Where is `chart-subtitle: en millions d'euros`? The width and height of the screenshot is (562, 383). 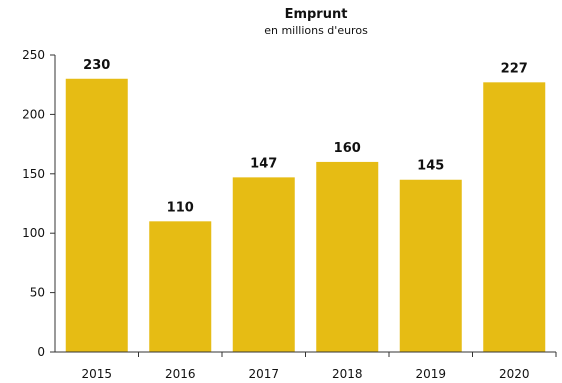 chart-subtitle: en millions d'euros is located at coordinates (316, 30).